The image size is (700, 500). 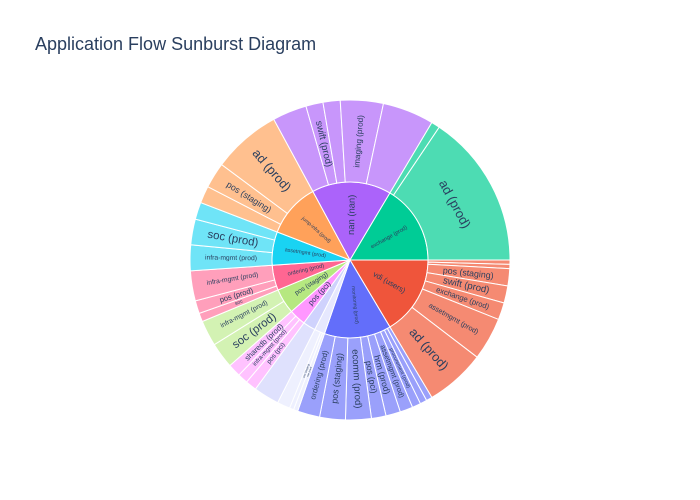 What do you see at coordinates (356, 379) in the screenshot?
I see `segment-label: ecomm (prod)` at bounding box center [356, 379].